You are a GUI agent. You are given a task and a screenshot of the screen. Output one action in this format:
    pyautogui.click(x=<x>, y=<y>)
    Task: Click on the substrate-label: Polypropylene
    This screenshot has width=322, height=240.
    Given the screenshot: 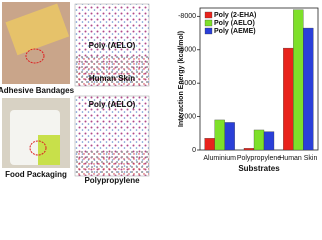 What is the action you would take?
    pyautogui.click(x=112, y=180)
    